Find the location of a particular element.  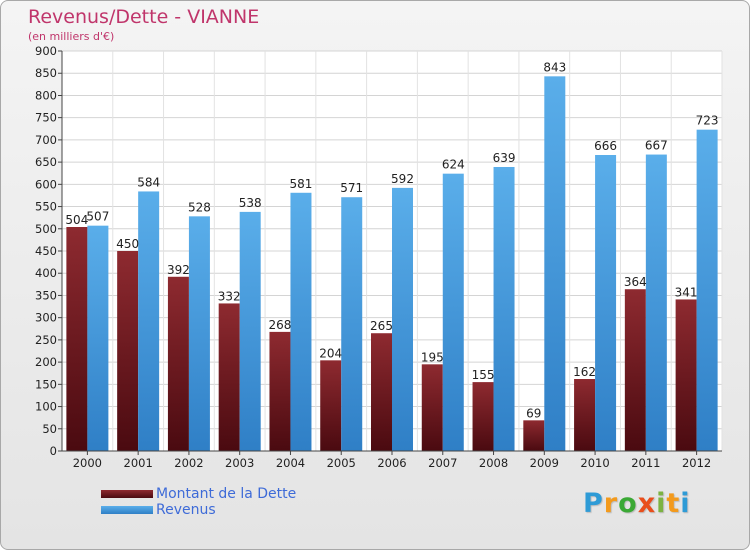

logo-letter: t is located at coordinates (673, 503).